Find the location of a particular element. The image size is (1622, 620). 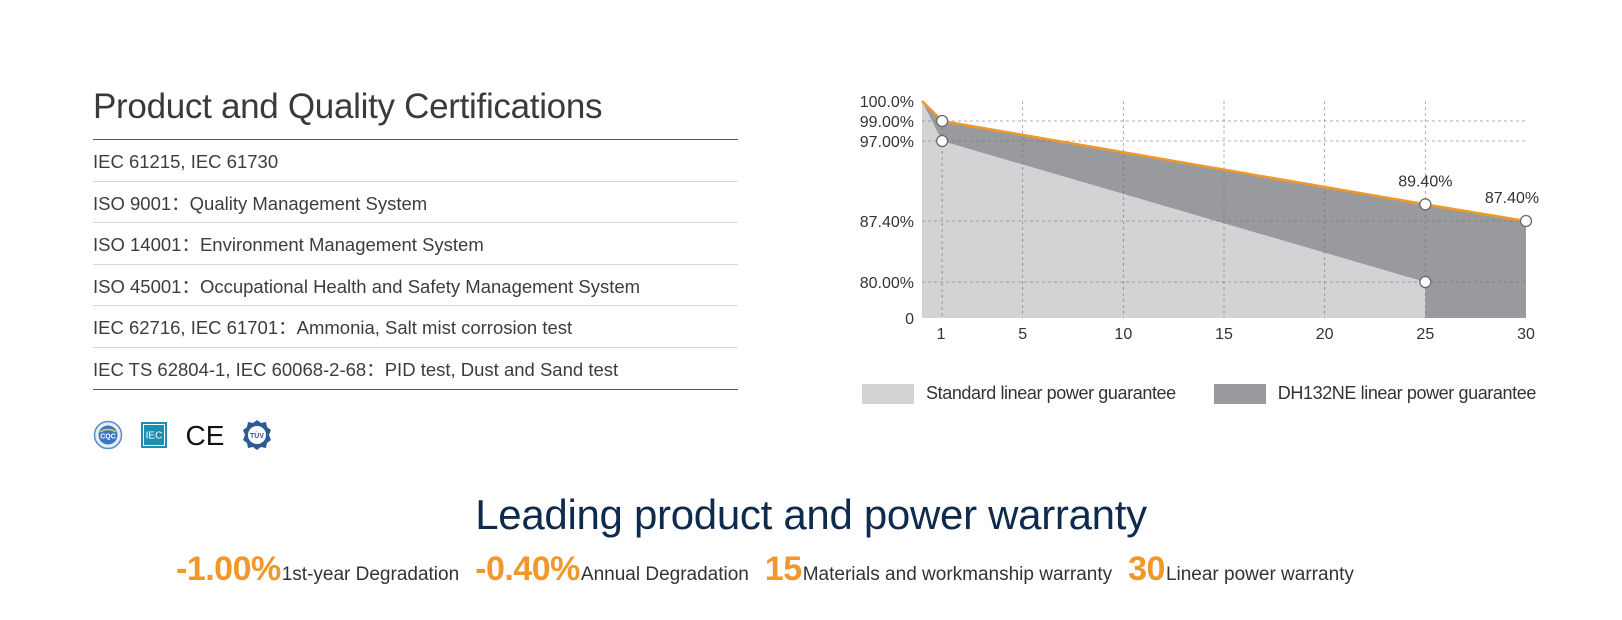

legend-label-dh132ne: DH132NE linear power guarantee is located at coordinates (1407, 393).